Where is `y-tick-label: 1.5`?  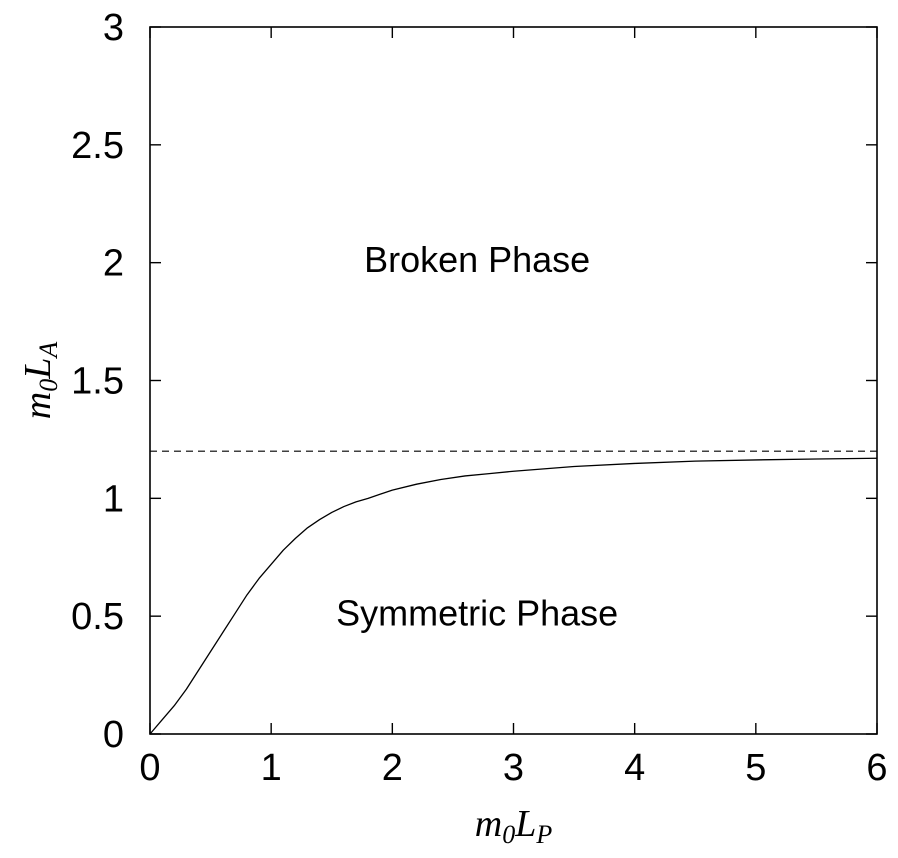 y-tick-label: 1.5 is located at coordinates (97, 382).